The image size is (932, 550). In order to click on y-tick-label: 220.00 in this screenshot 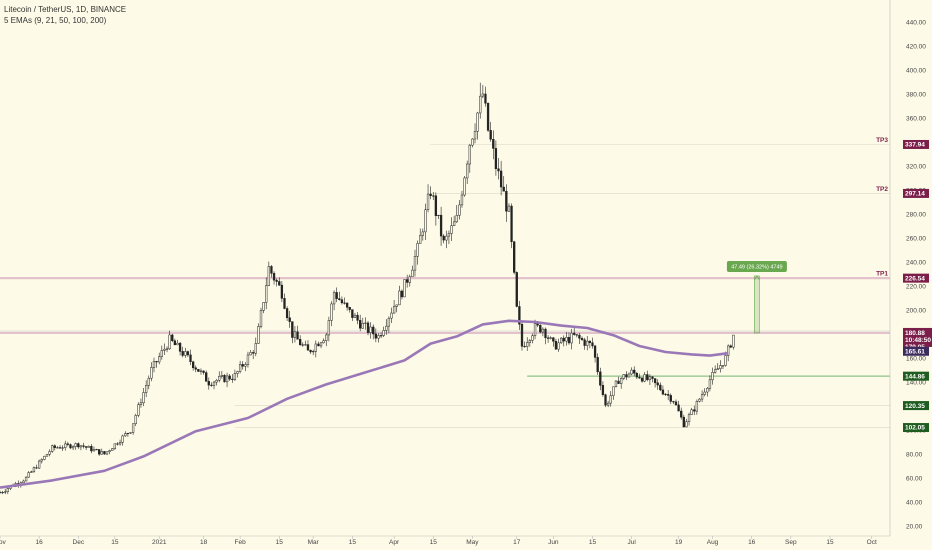, I will do `click(916, 286)`.